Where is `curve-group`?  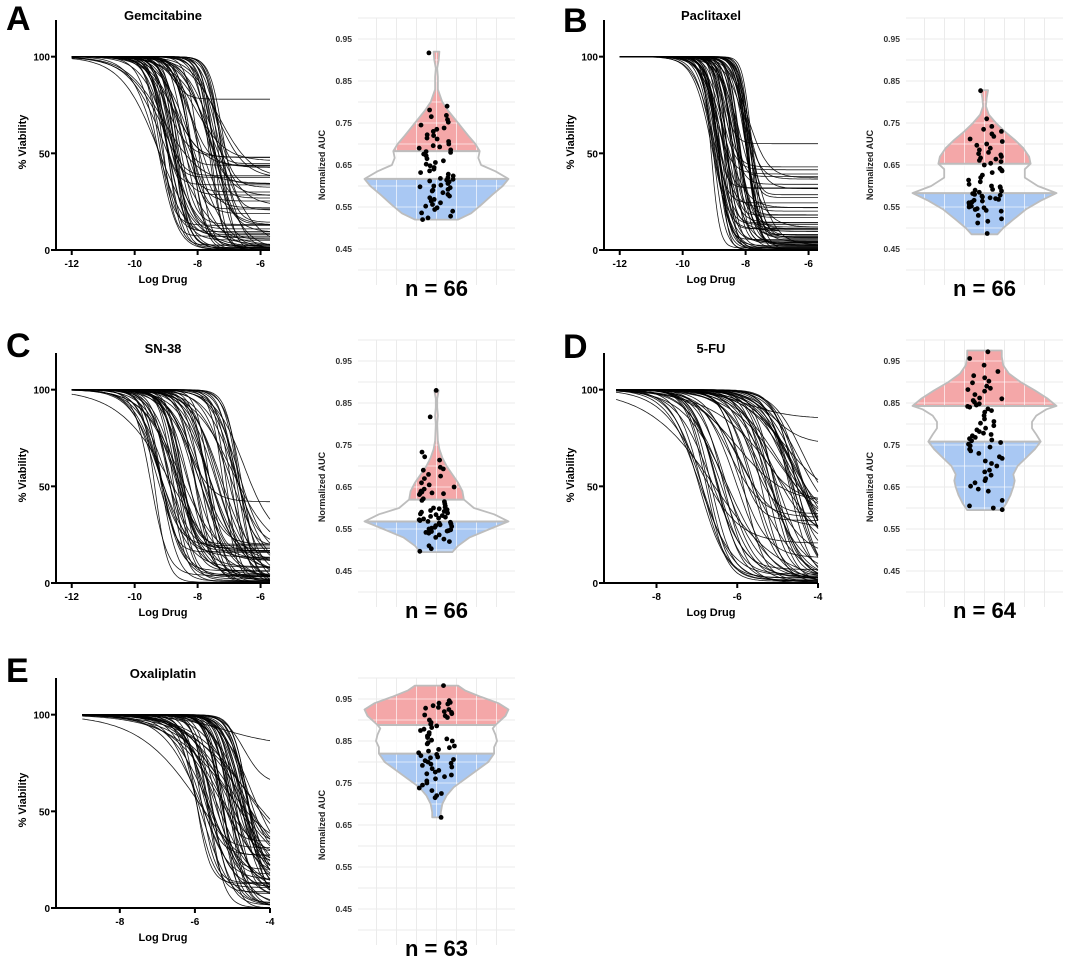
curve-group is located at coordinates (171, 153).